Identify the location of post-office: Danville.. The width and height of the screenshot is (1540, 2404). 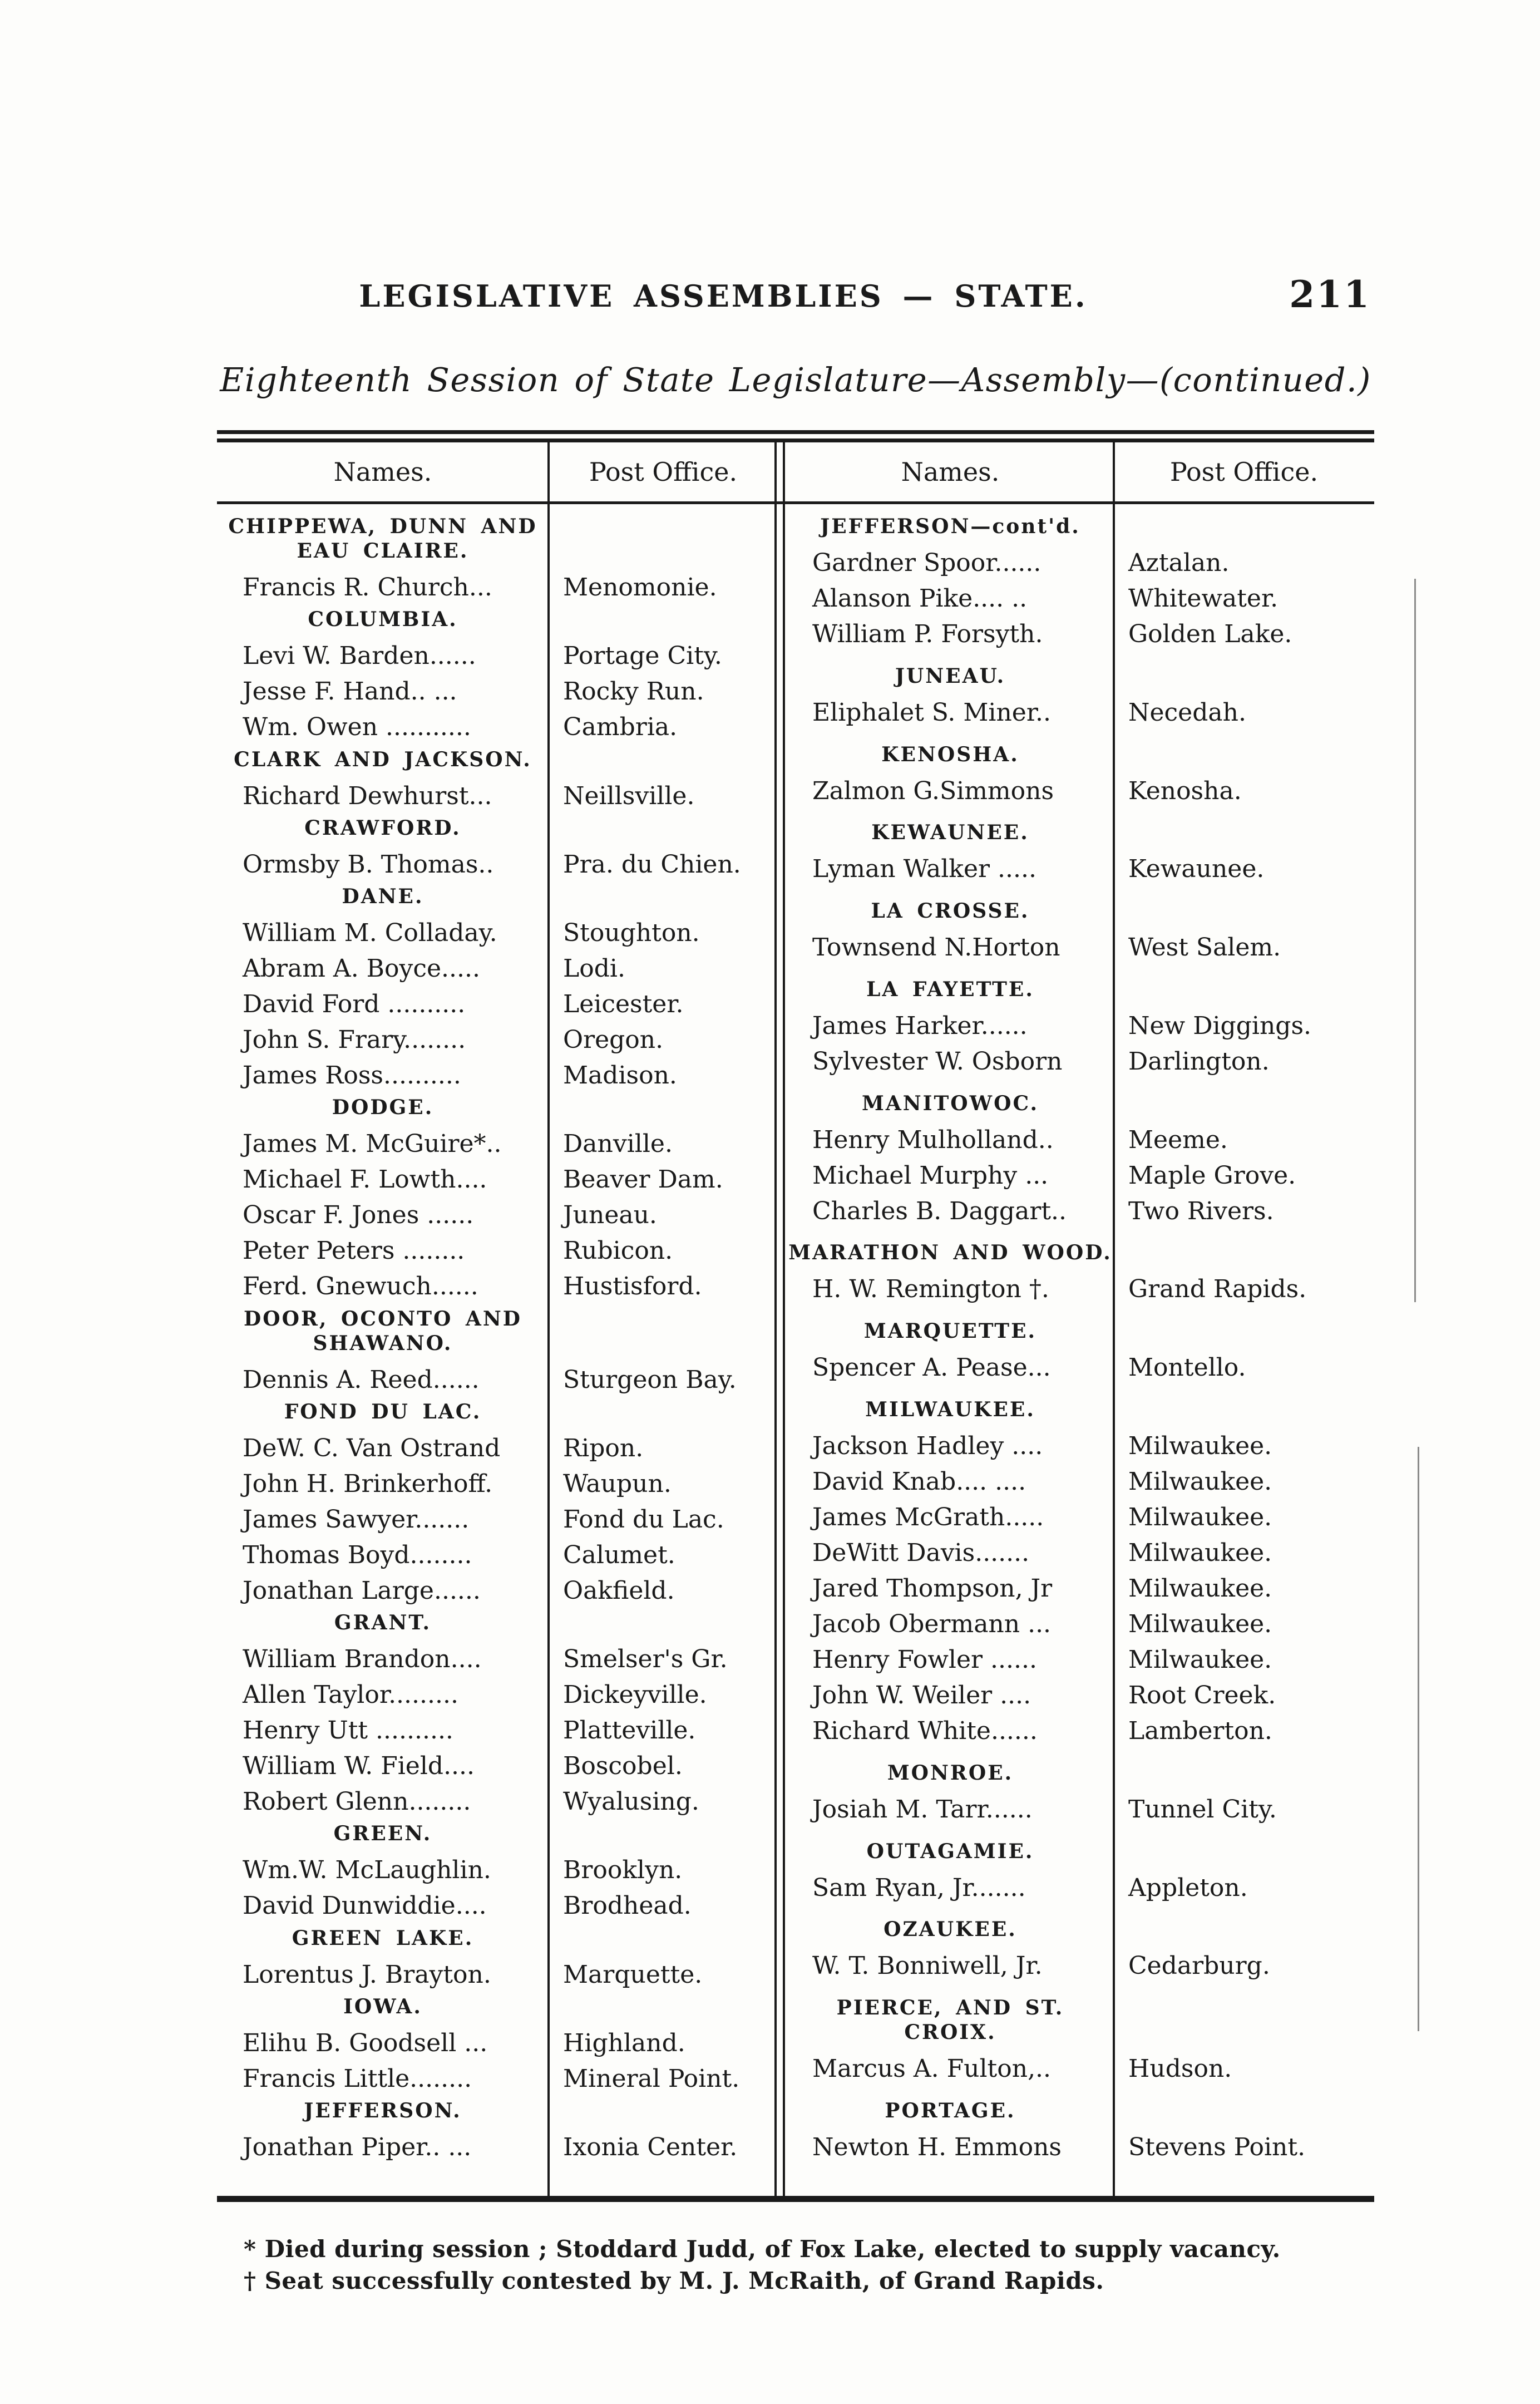
(618, 1144).